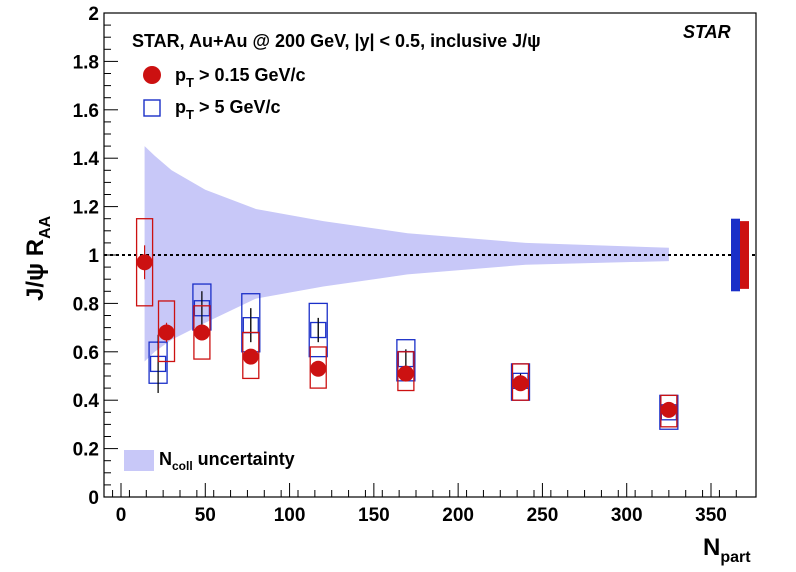 This screenshot has height=572, width=796. What do you see at coordinates (86, 62) in the screenshot?
I see `y-tick-label: 1.8` at bounding box center [86, 62].